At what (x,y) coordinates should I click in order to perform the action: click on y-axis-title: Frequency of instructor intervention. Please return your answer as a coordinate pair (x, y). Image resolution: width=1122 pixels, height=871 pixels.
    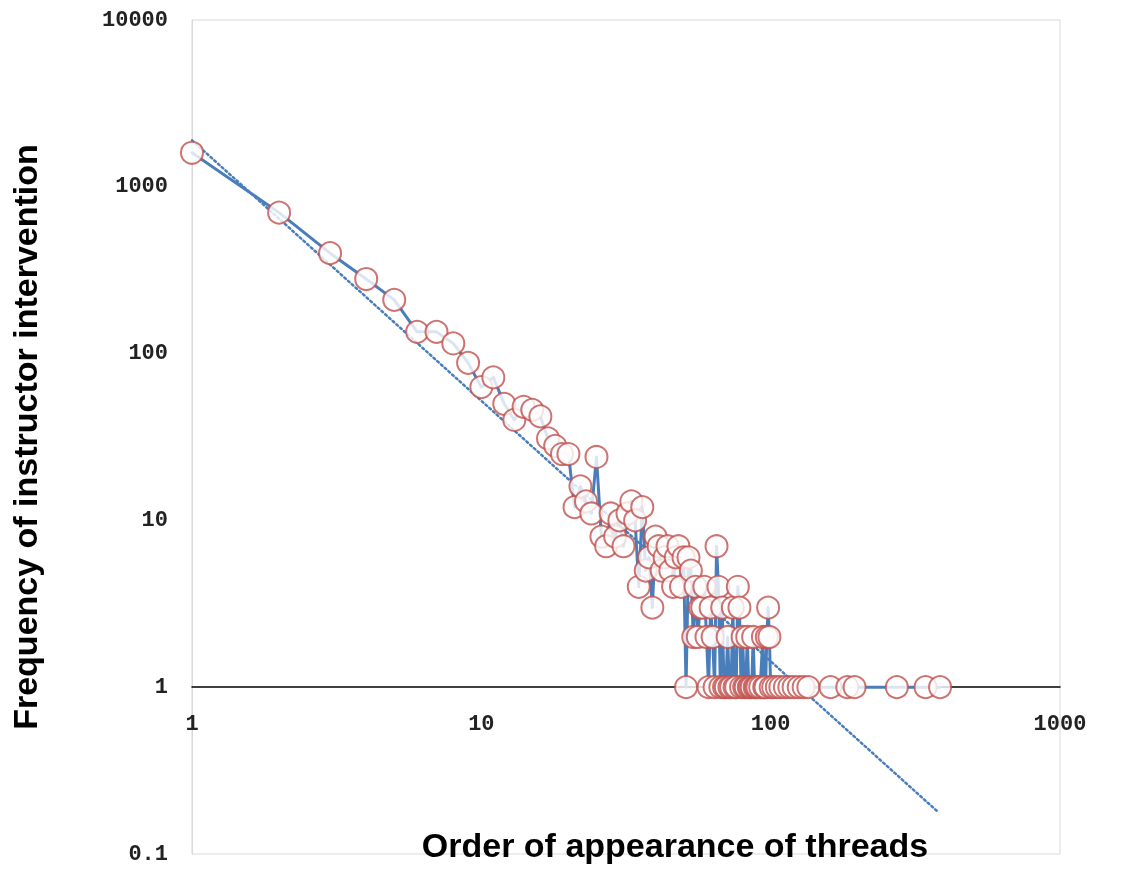
    Looking at the image, I should click on (25, 437).